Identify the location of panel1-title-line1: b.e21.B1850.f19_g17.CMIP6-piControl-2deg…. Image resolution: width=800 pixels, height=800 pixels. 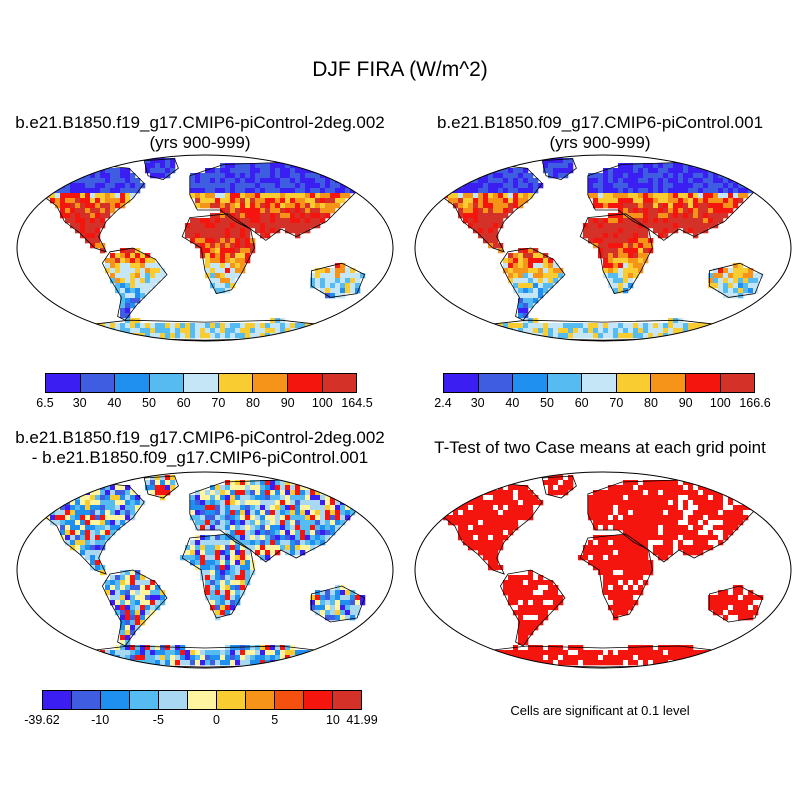
(200, 122).